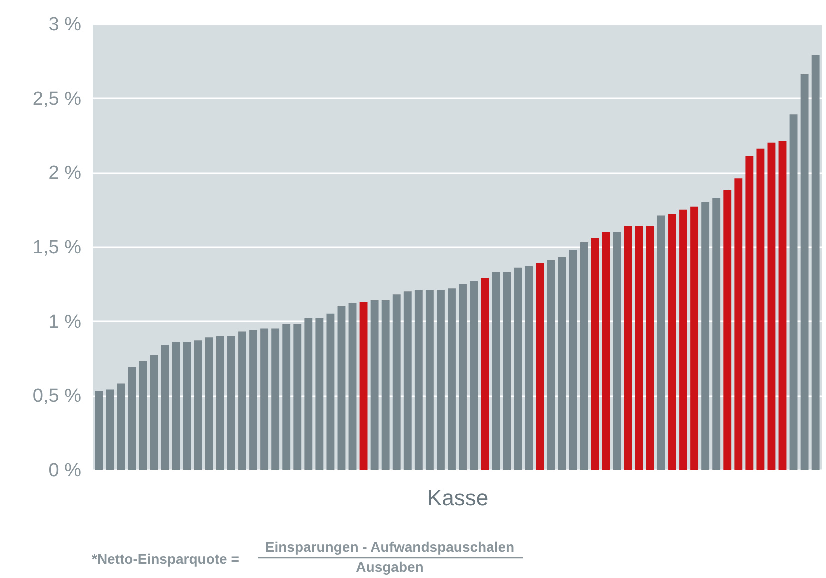 This screenshot has height=578, width=826. Describe the element at coordinates (390, 567) in the screenshot. I see `text: Ausgaben` at that location.